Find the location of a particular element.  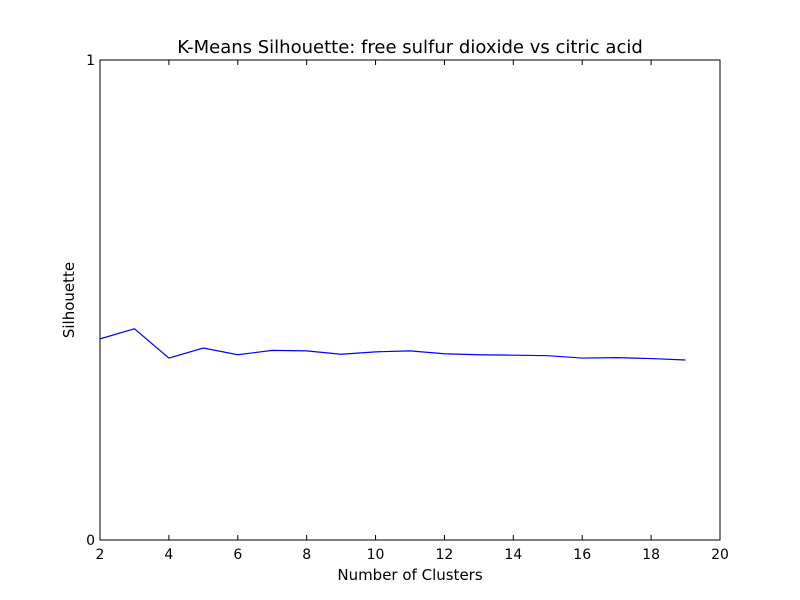

x-tick-label: 4 is located at coordinates (168, 555).